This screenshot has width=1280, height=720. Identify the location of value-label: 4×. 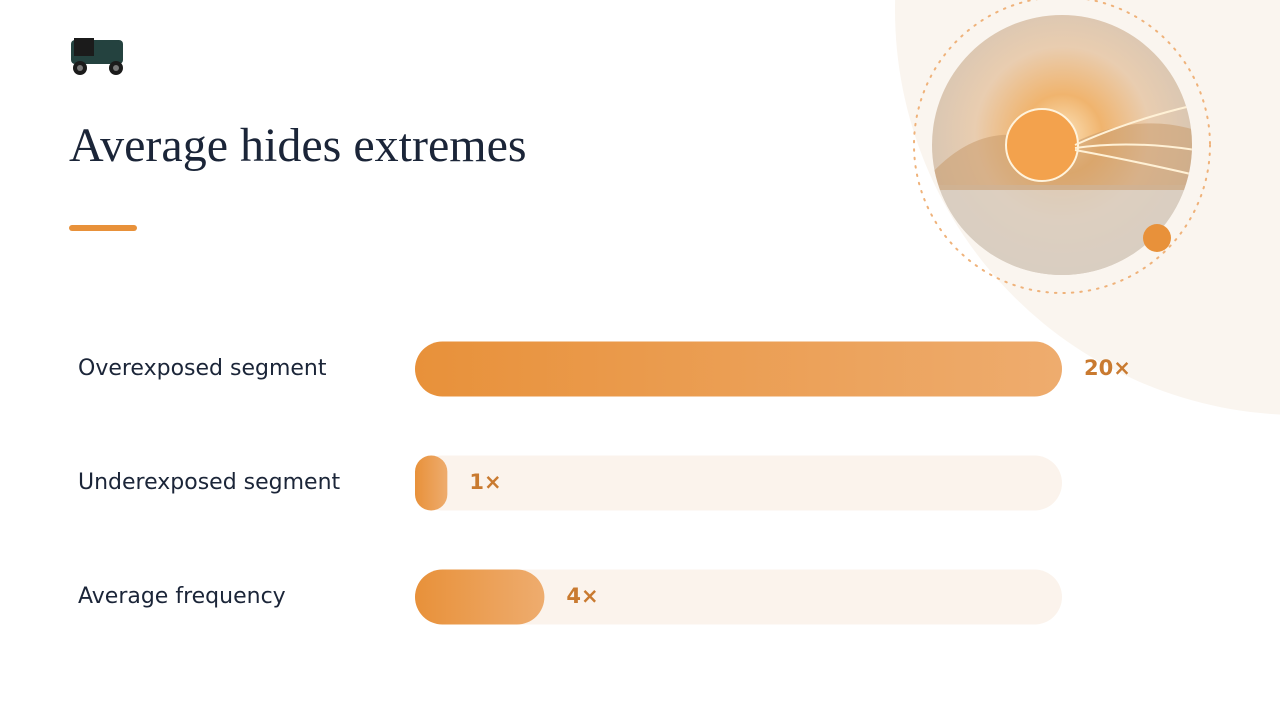
(582, 596).